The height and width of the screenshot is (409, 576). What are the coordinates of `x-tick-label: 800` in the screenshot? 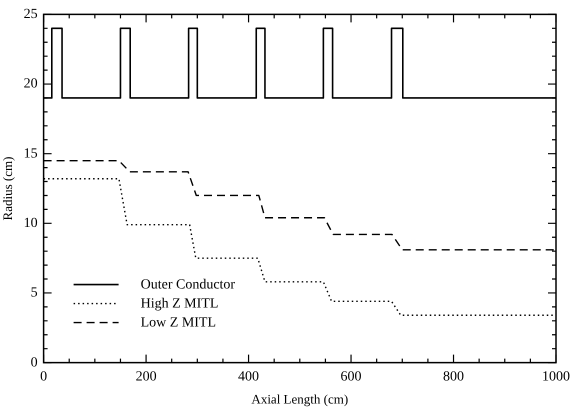 It's located at (453, 377).